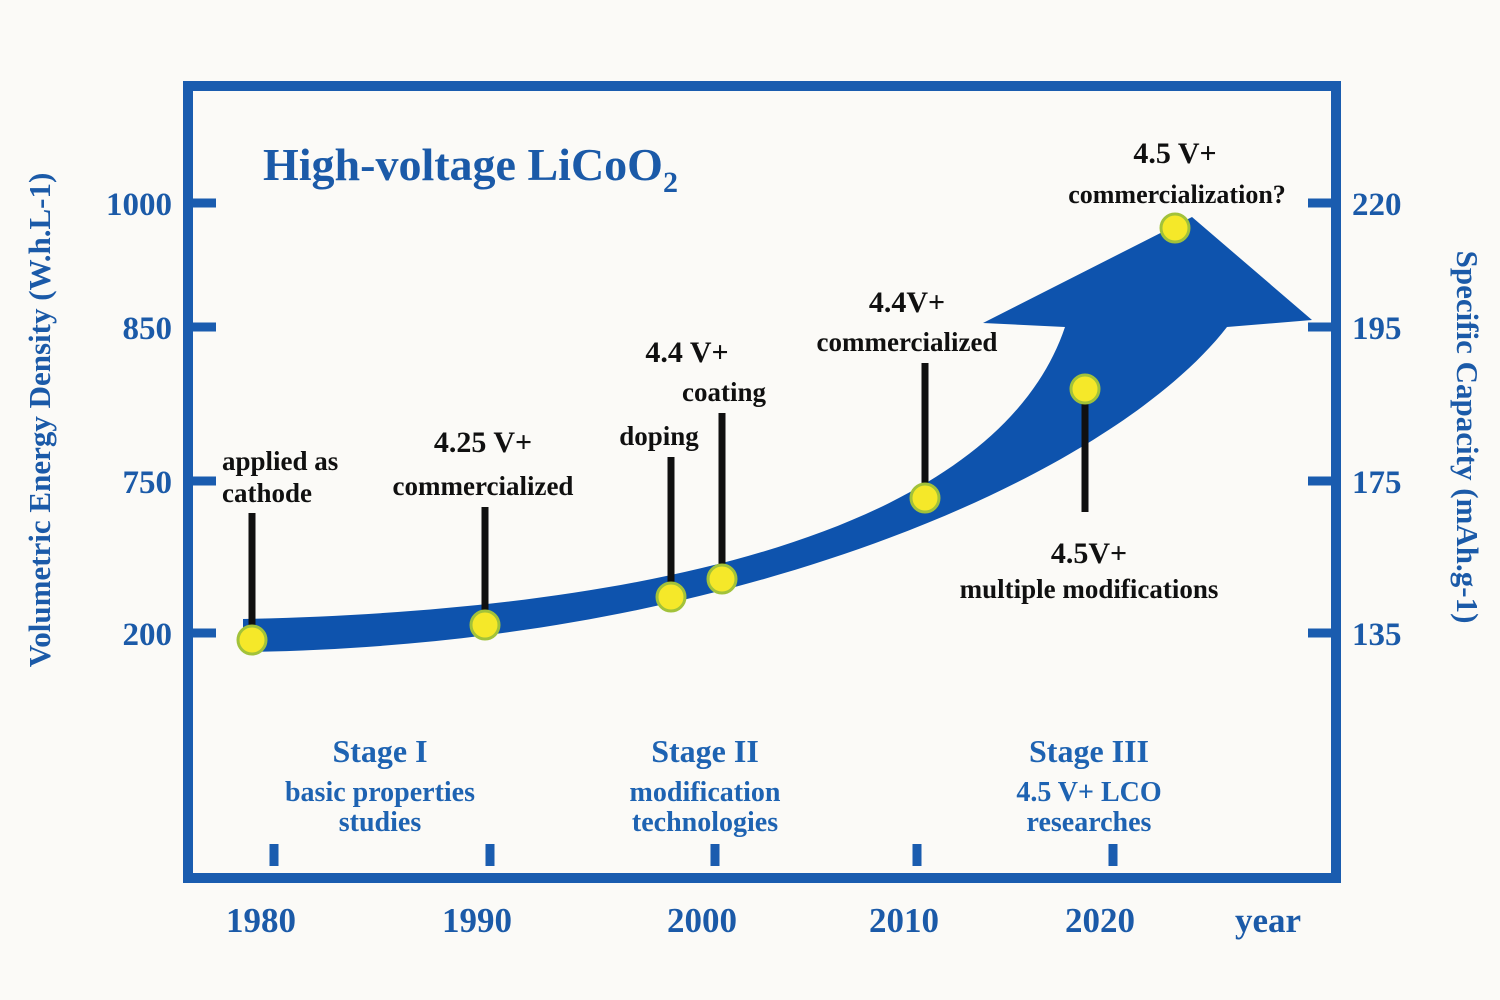 This screenshot has width=1500, height=1000. What do you see at coordinates (1177, 194) in the screenshot?
I see `annotation-commercialization: commercialization?` at bounding box center [1177, 194].